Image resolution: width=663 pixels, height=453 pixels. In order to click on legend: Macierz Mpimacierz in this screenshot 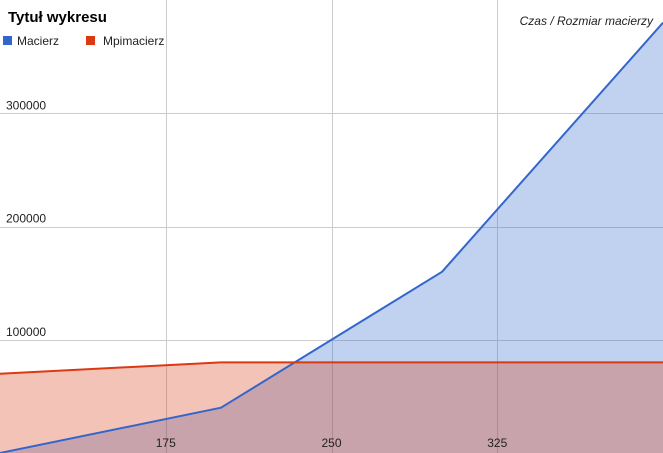, I will do `click(83, 41)`.